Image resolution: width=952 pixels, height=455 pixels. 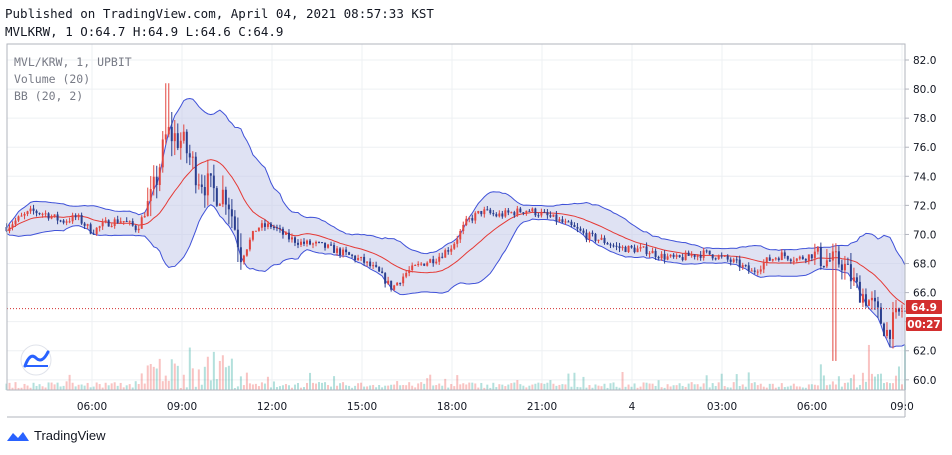 I want to click on tradingview-logo: TradingView, so click(x=56, y=435).